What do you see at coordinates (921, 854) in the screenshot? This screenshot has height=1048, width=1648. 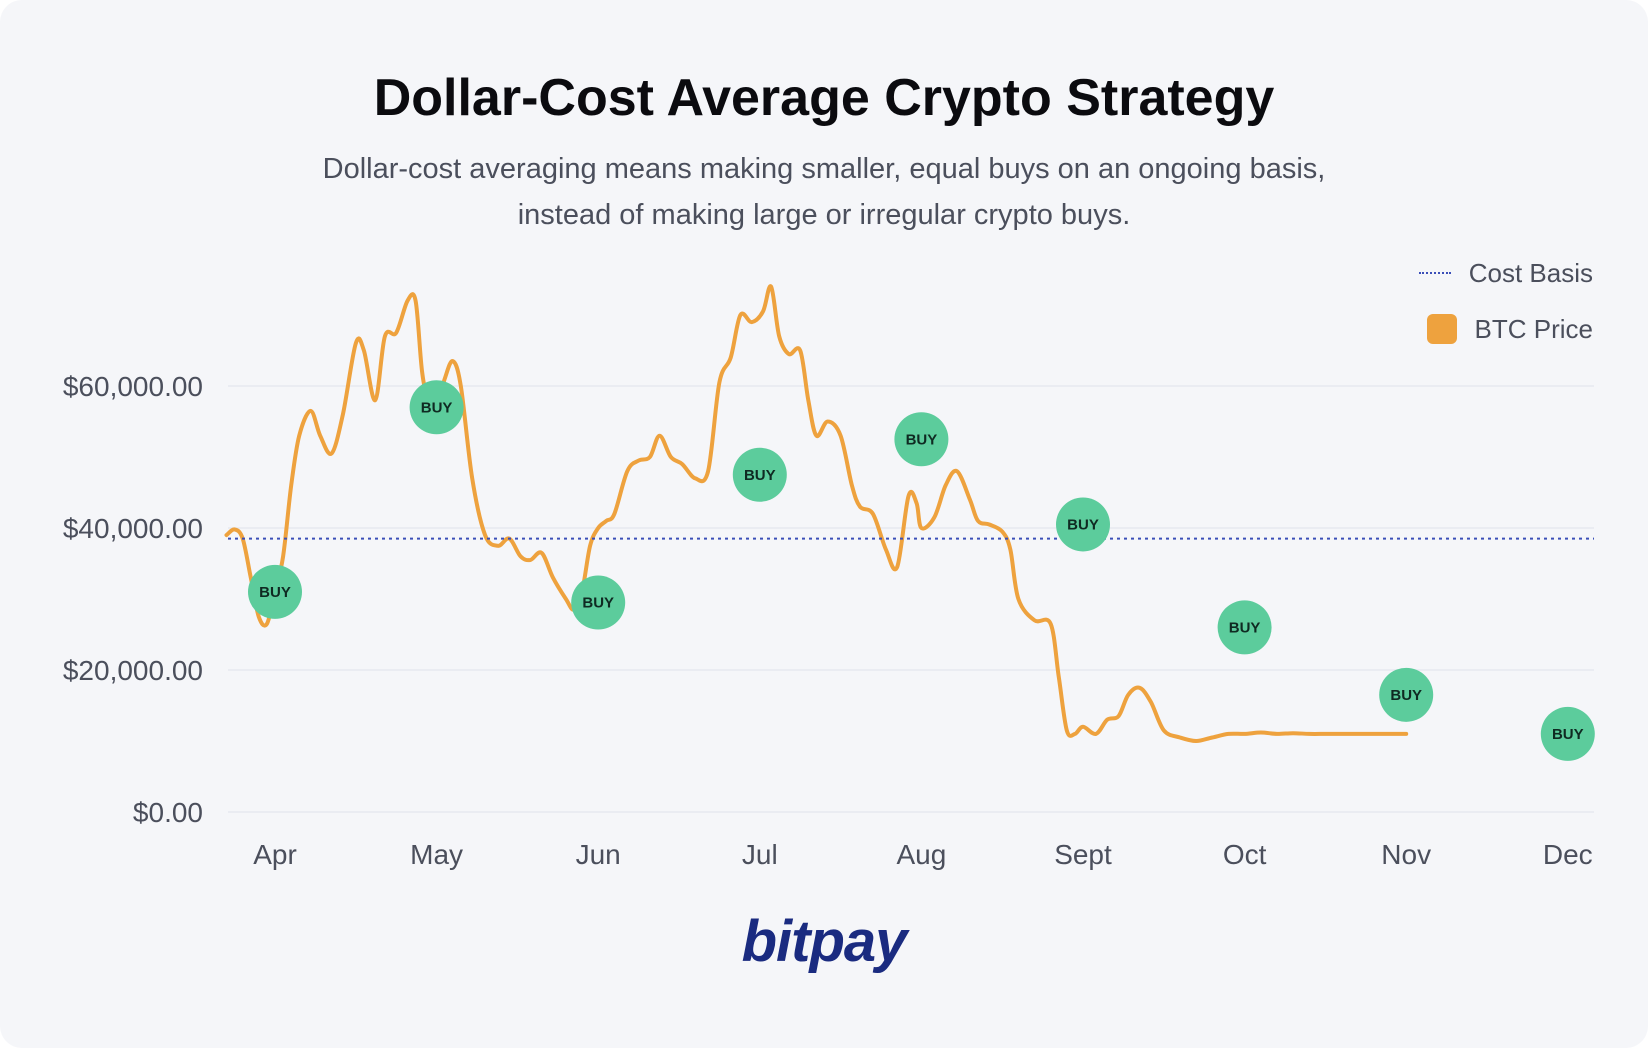 I see `x-tick-label: Aug` at bounding box center [921, 854].